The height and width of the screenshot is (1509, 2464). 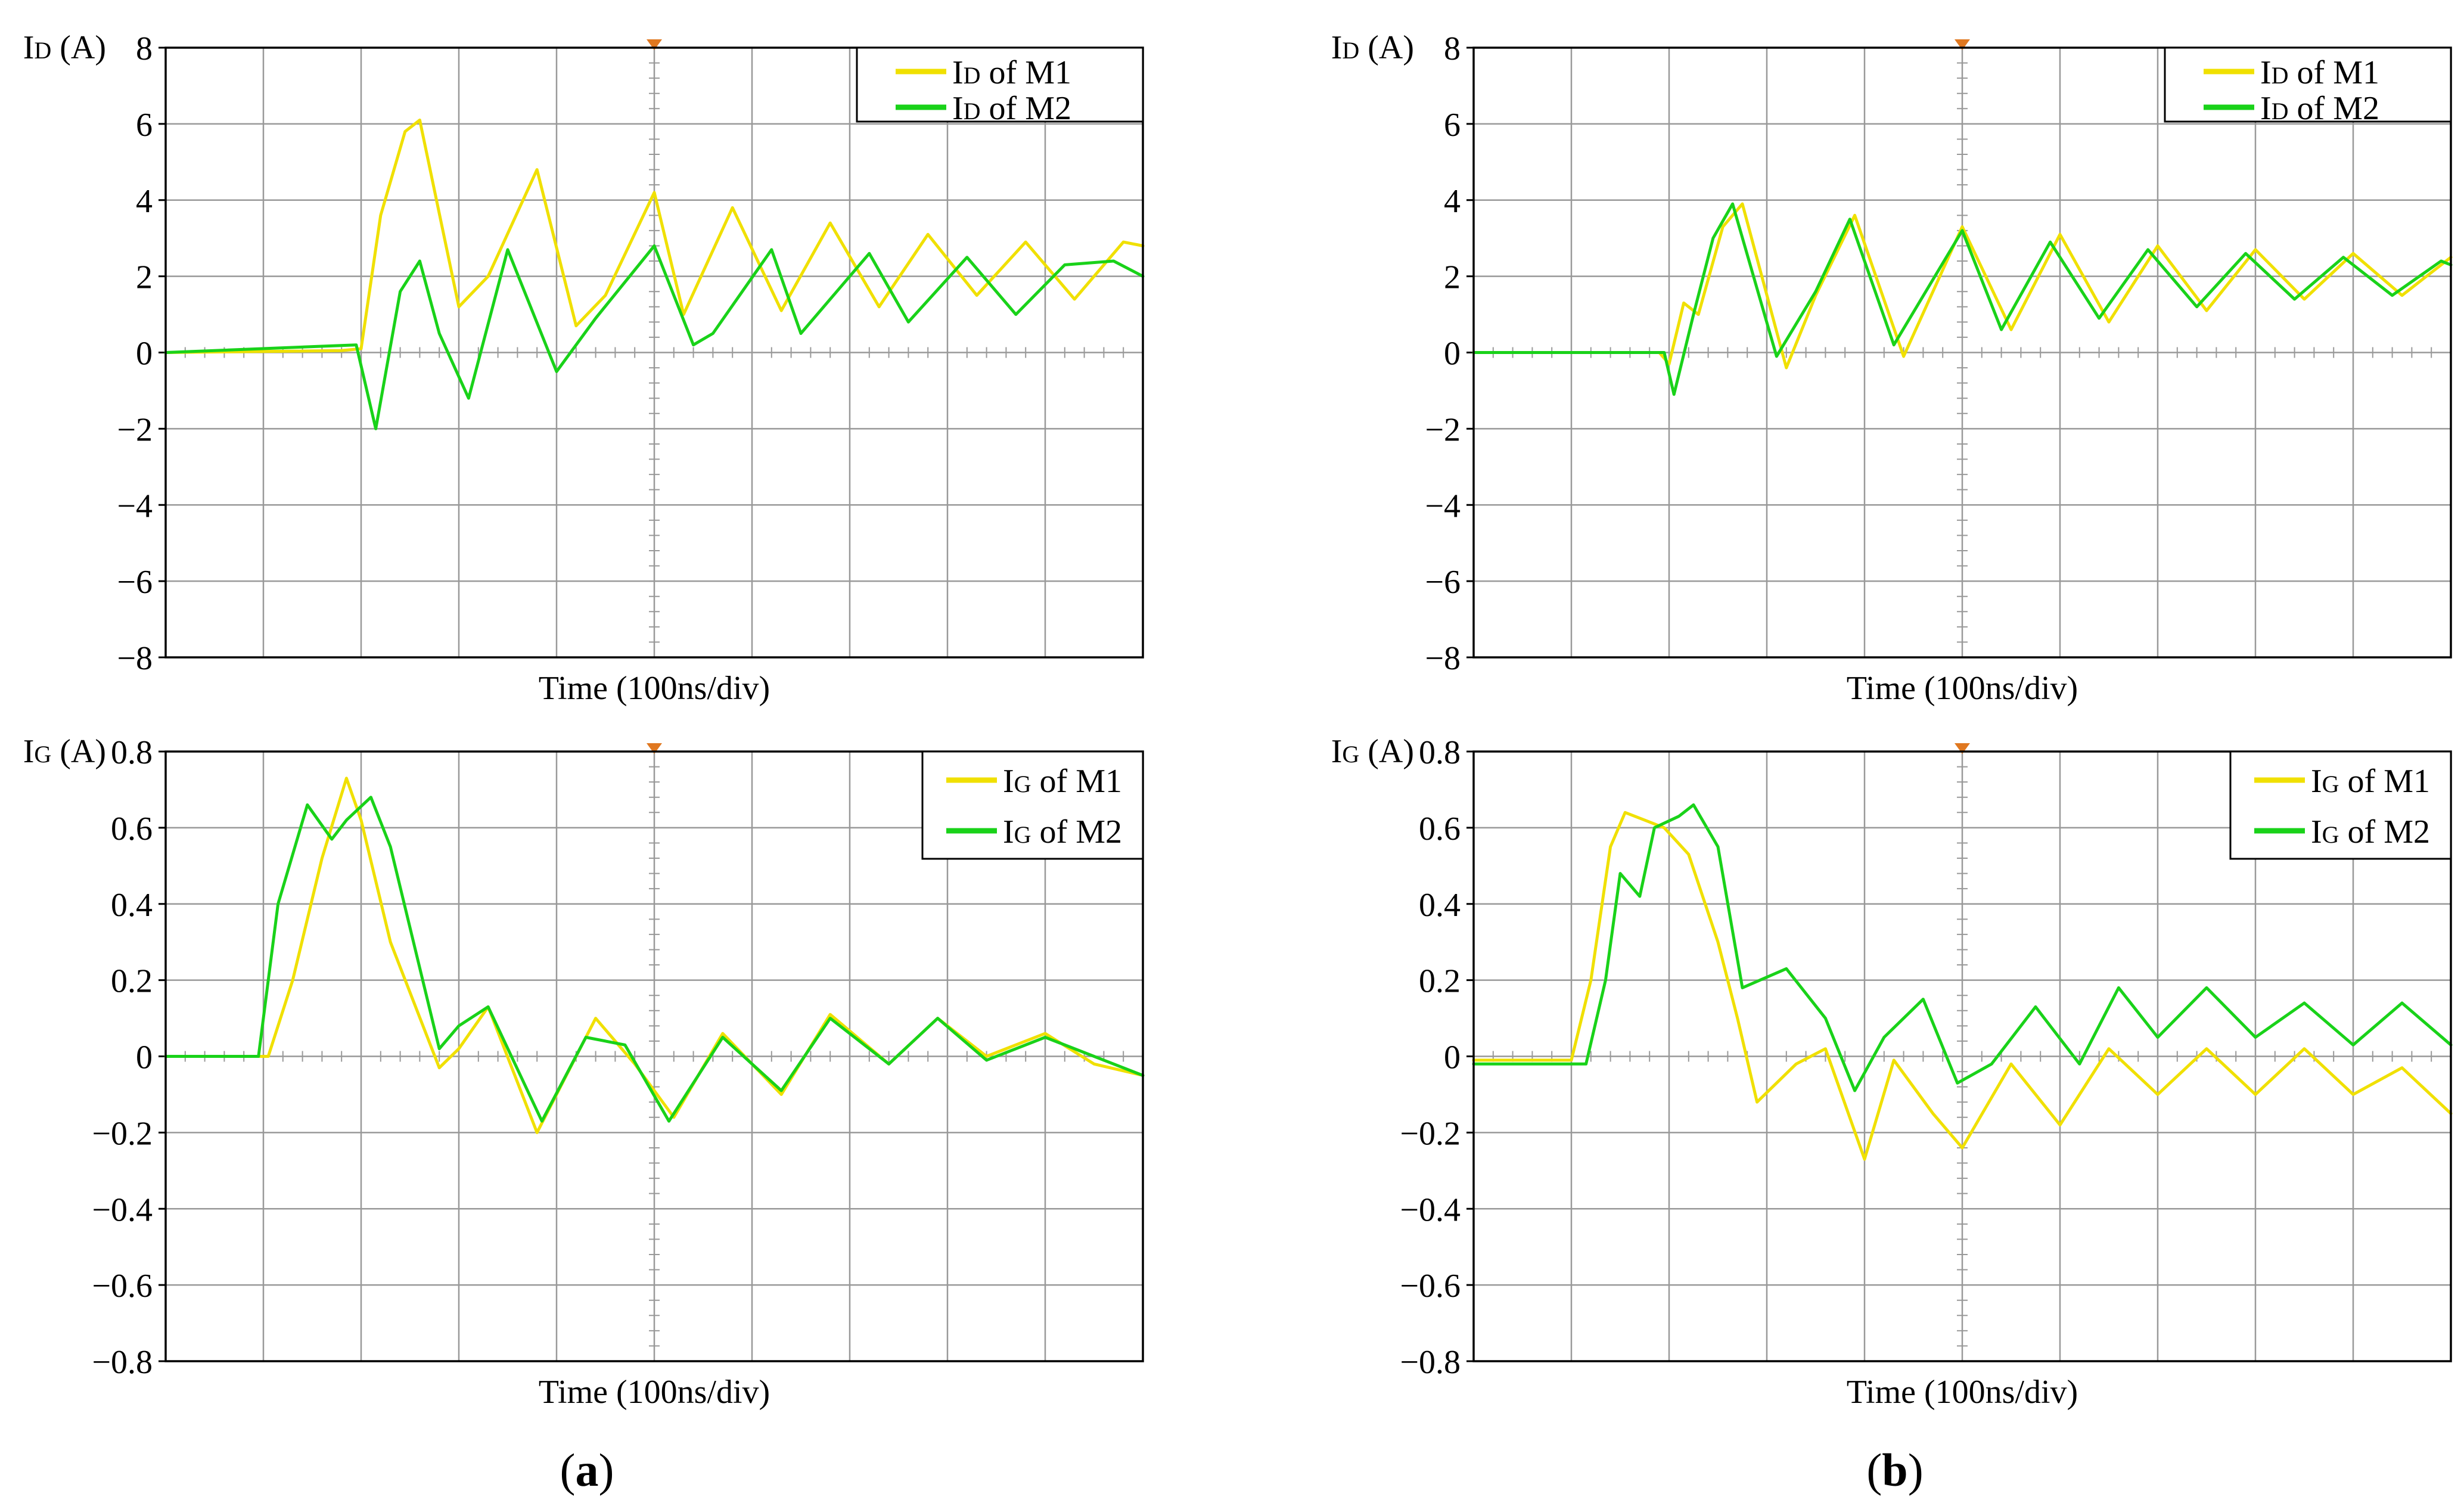 I want to click on legend: IG of M1 IG of M2, so click(x=2340, y=805).